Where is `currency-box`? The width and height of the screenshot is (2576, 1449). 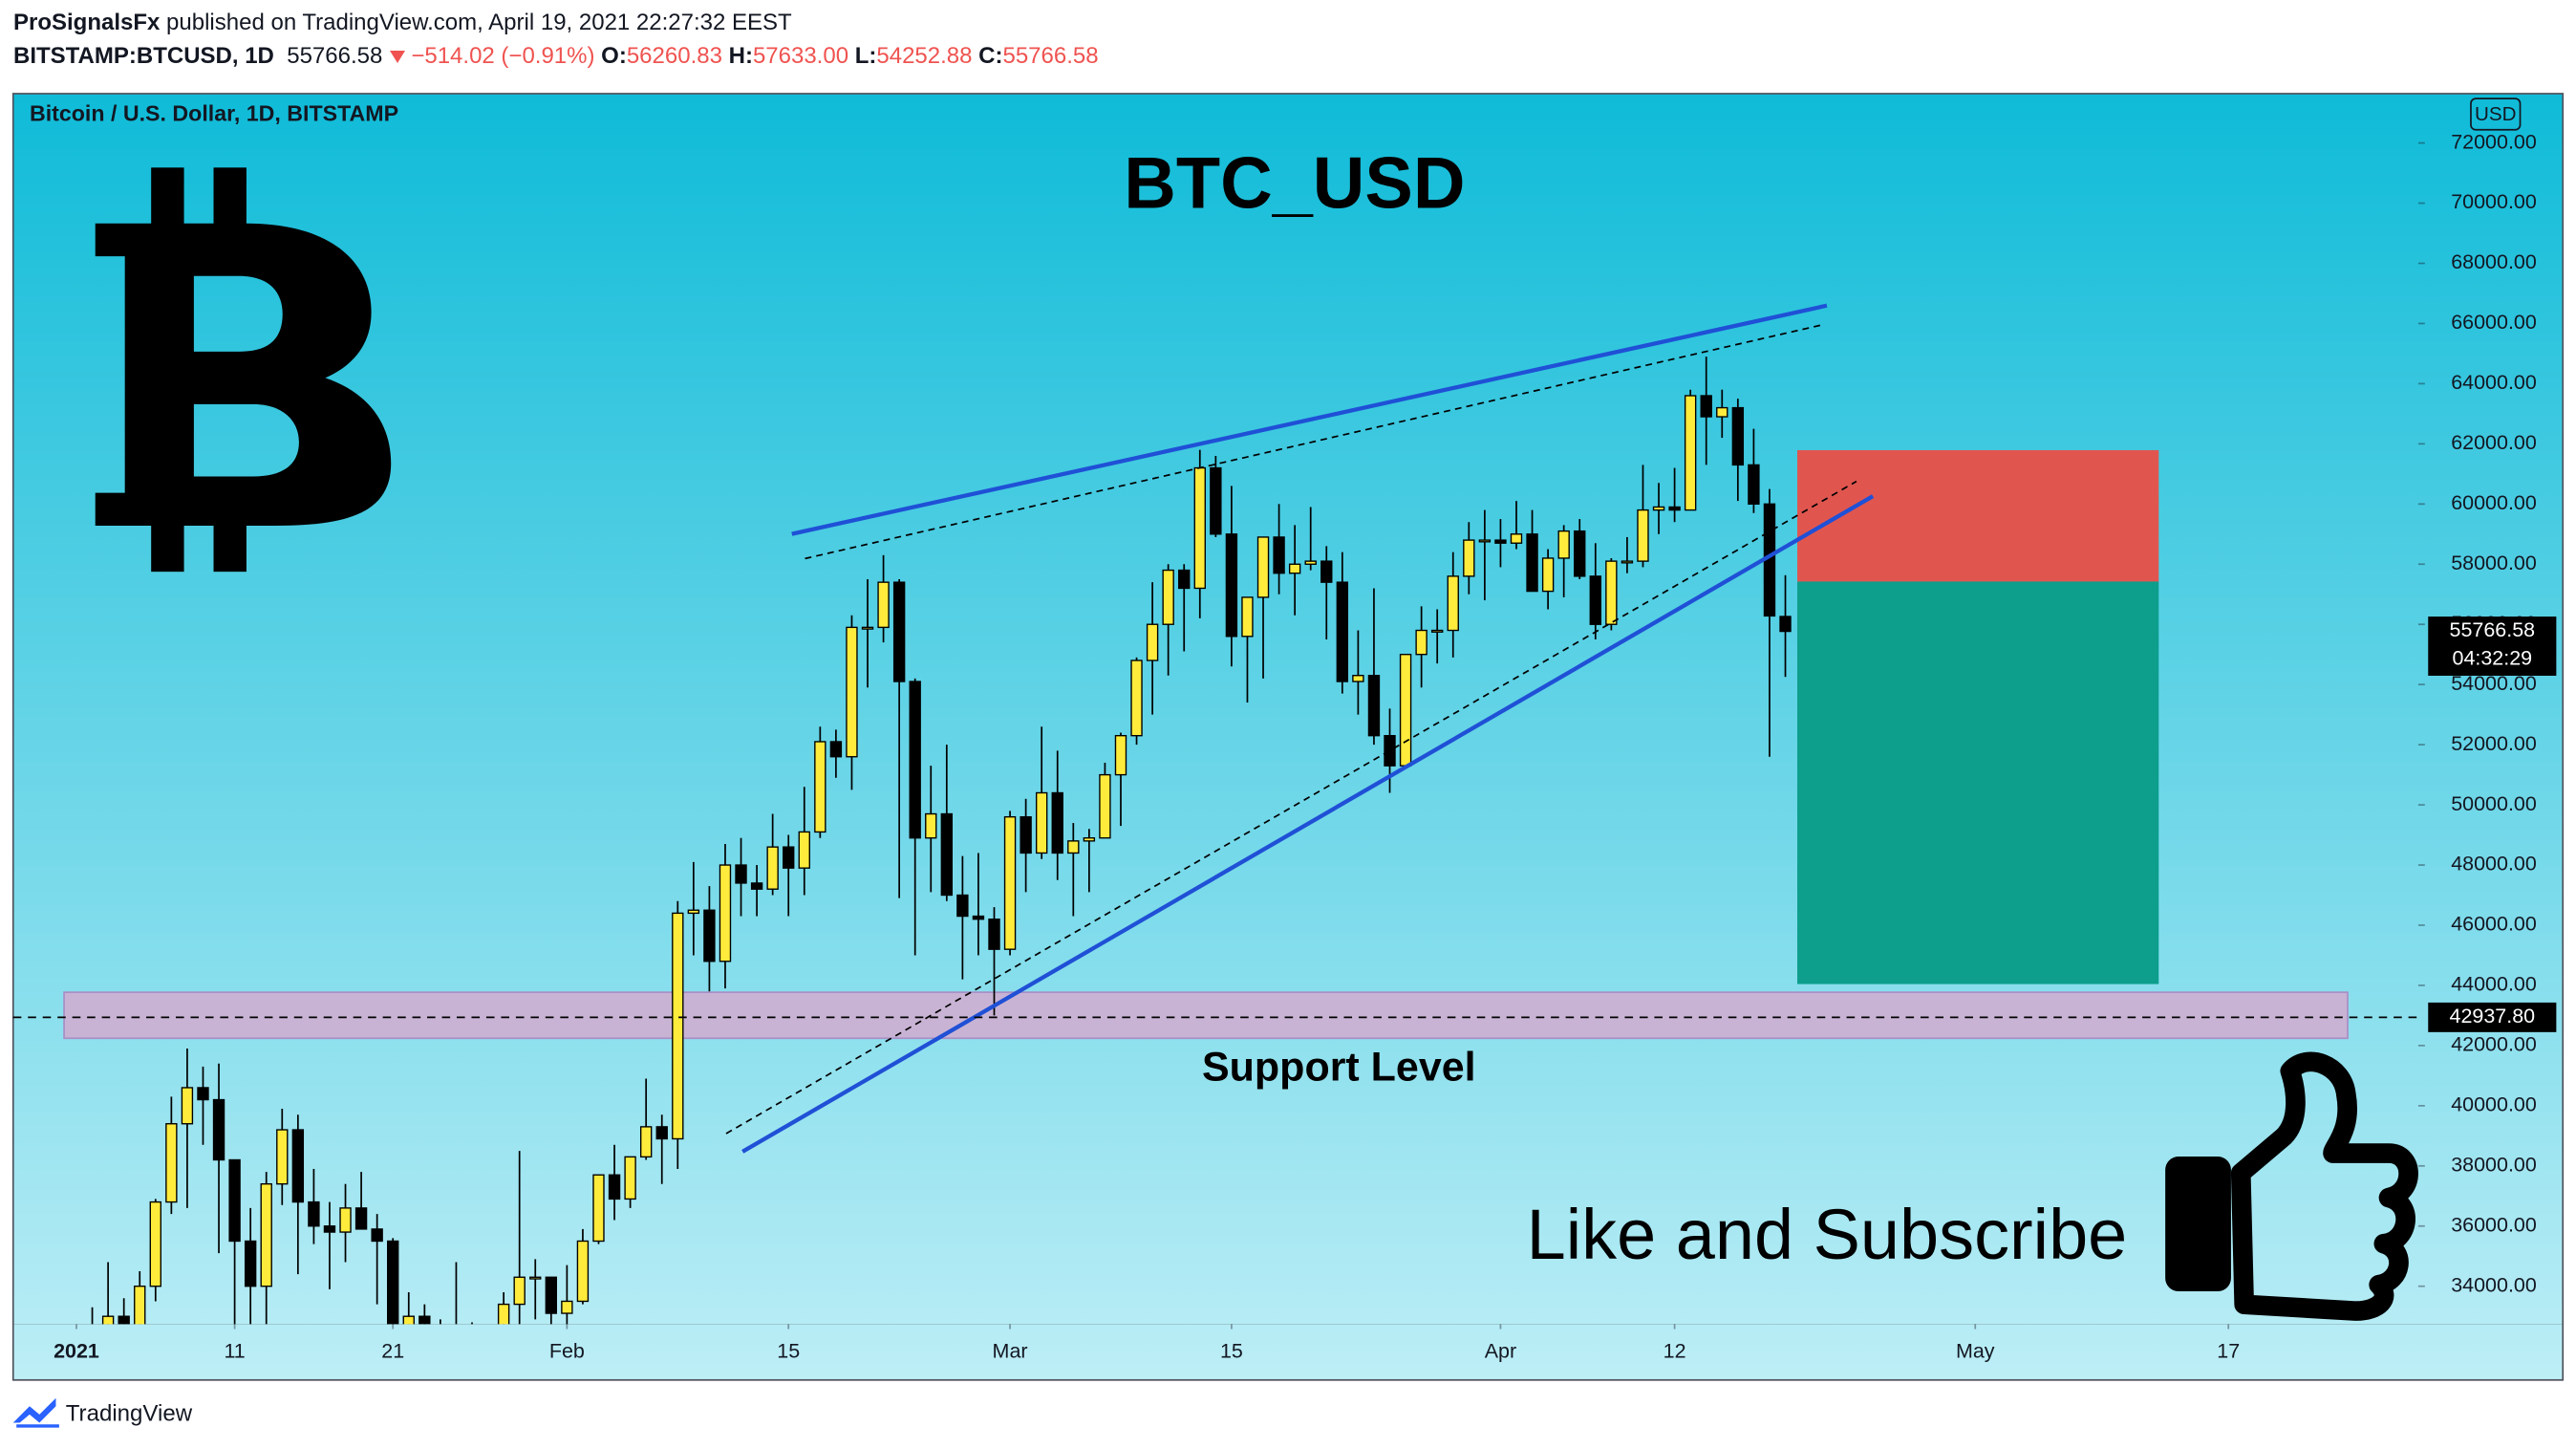
currency-box is located at coordinates (2496, 114).